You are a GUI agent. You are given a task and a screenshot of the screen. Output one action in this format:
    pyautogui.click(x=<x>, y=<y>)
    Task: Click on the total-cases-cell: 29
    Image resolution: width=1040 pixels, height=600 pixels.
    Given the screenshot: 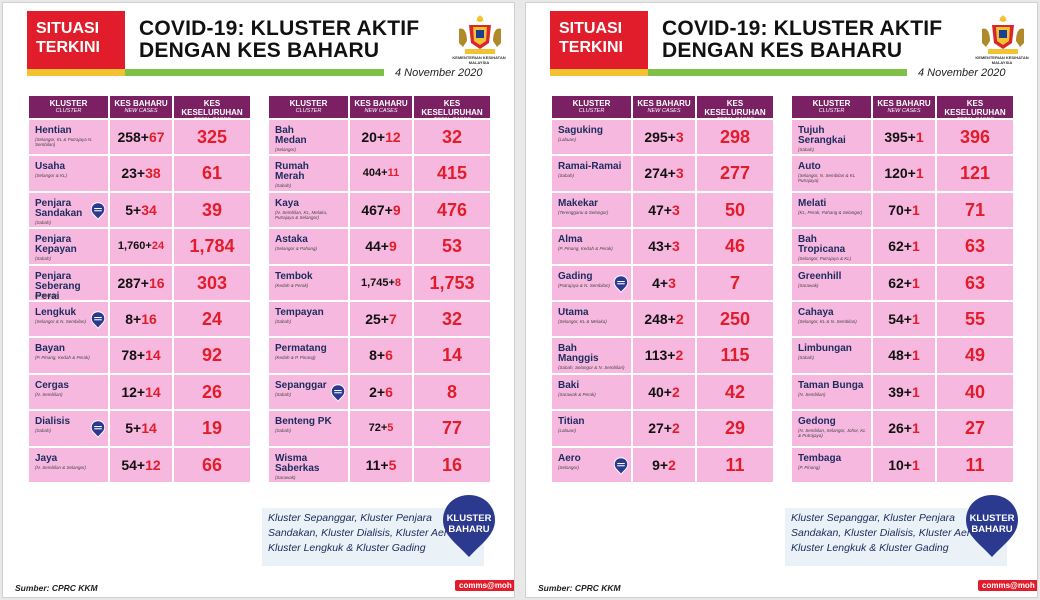 What is the action you would take?
    pyautogui.click(x=735, y=428)
    